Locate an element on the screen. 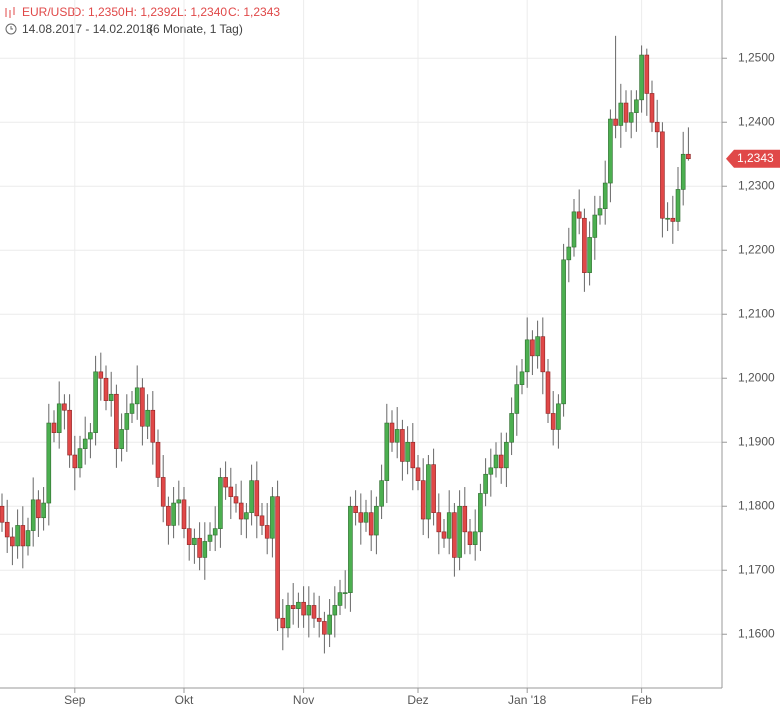  ohlc-close: C: 1,2343 is located at coordinates (254, 12).